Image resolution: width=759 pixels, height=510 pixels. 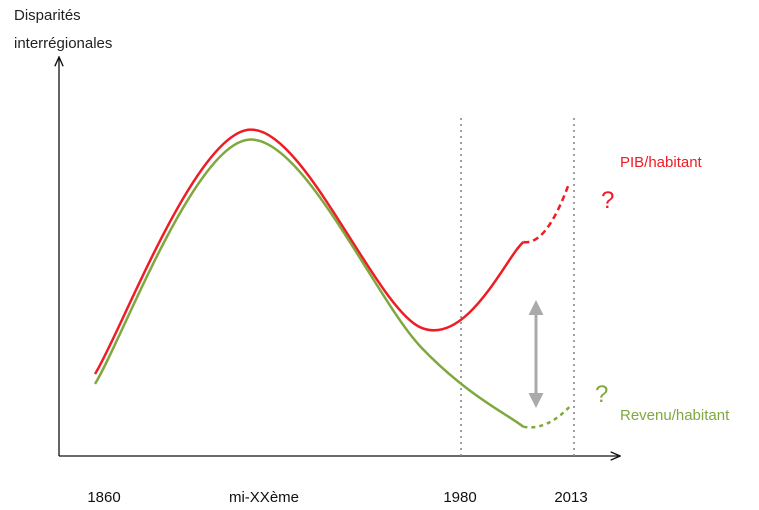 I want to click on x-tick-2013: 2013, so click(x=570, y=497).